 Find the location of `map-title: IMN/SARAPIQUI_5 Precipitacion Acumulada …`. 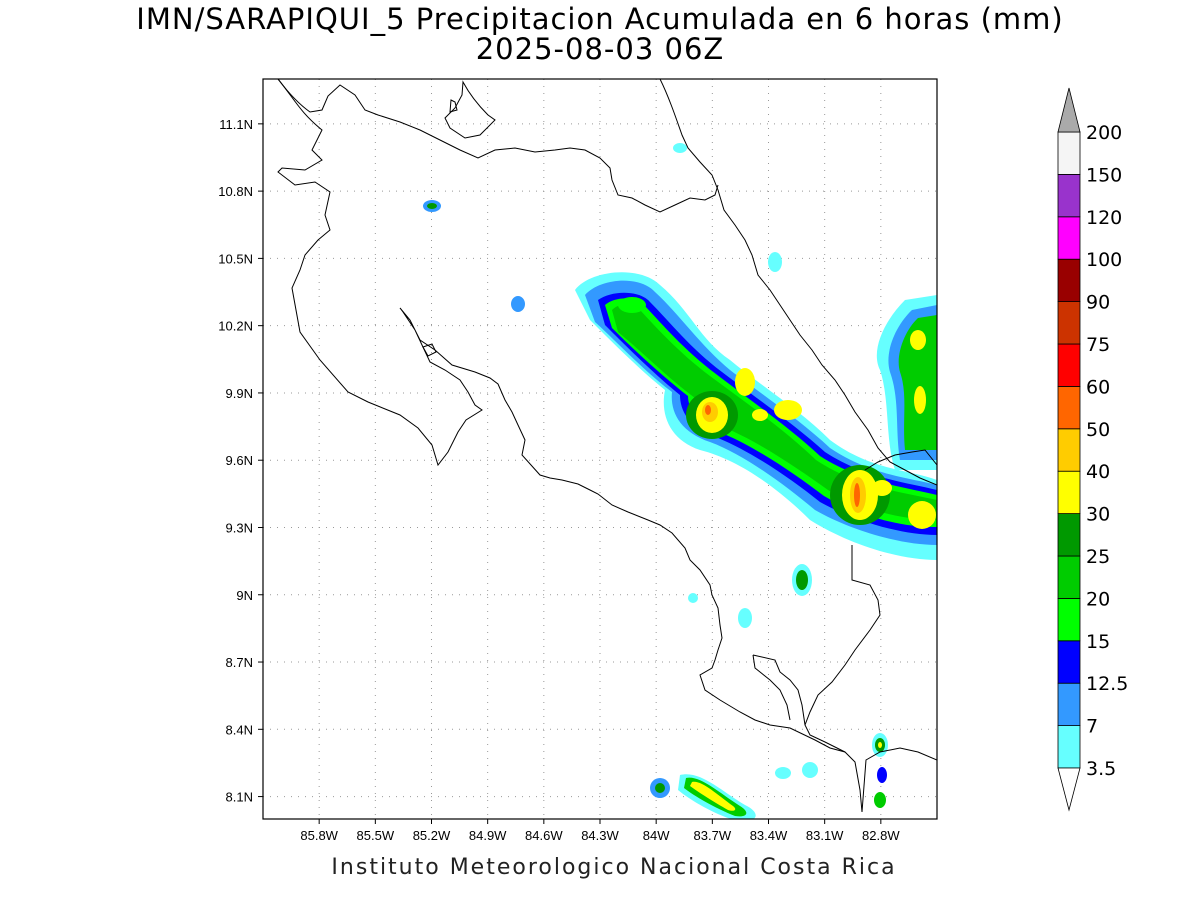

map-title: IMN/SARAPIQUI_5 Precipitacion Acumulada … is located at coordinates (600, 19).